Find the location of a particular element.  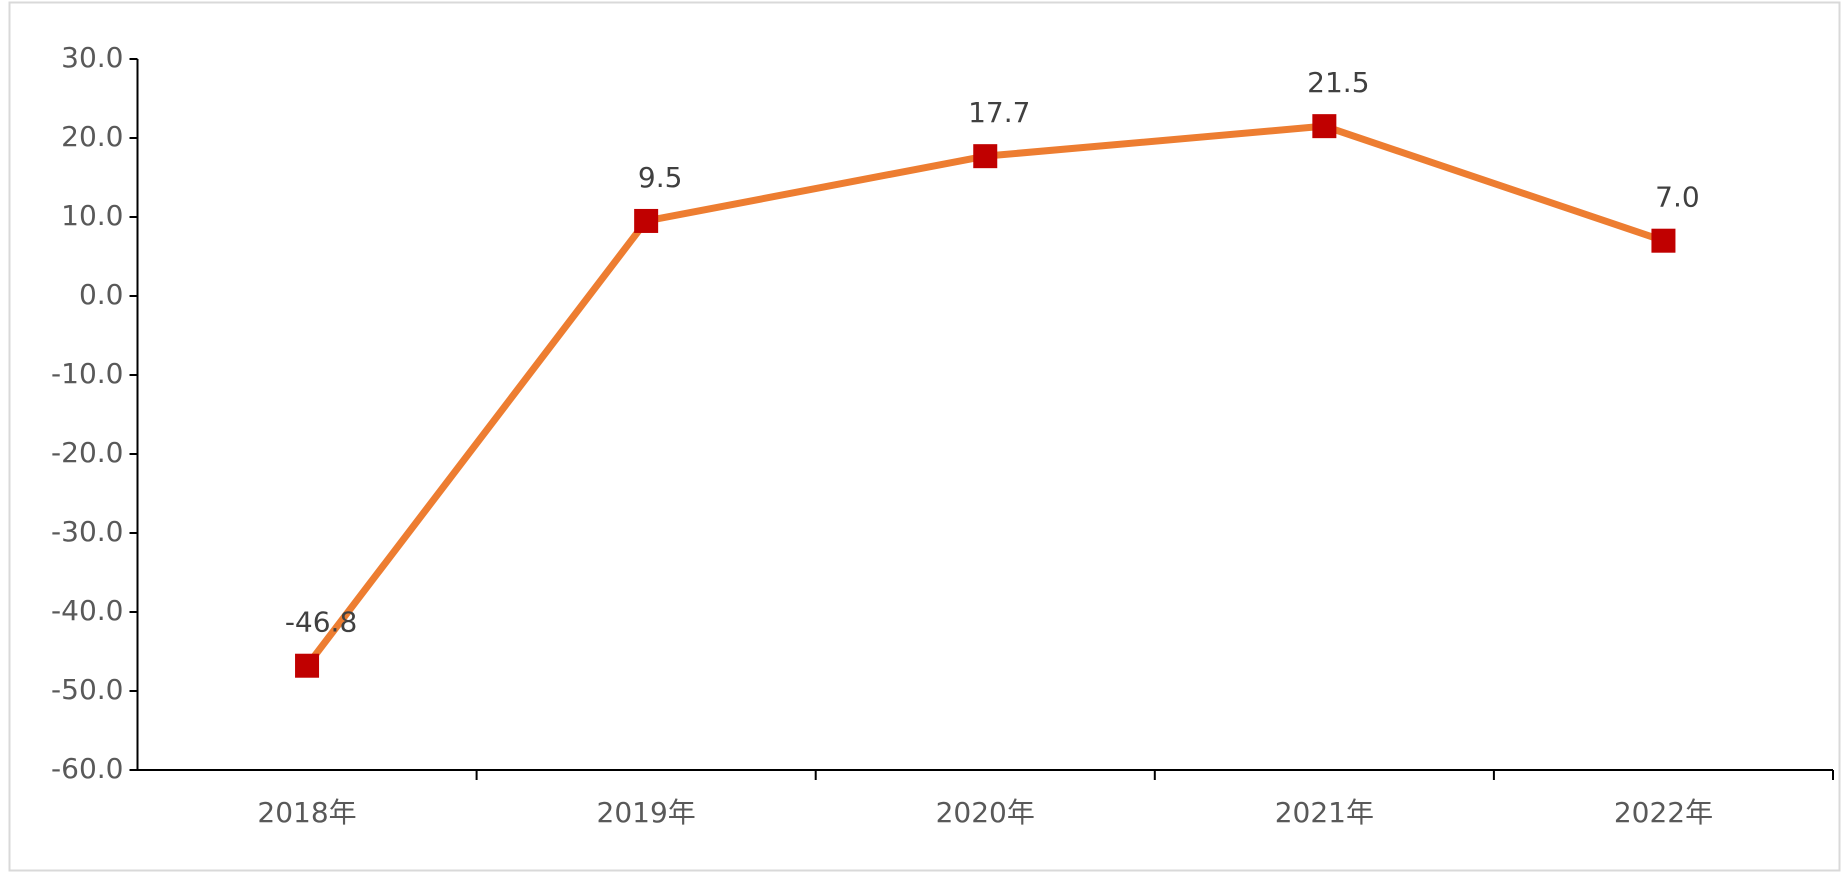

data-label: 7.0 is located at coordinates (1677, 197).